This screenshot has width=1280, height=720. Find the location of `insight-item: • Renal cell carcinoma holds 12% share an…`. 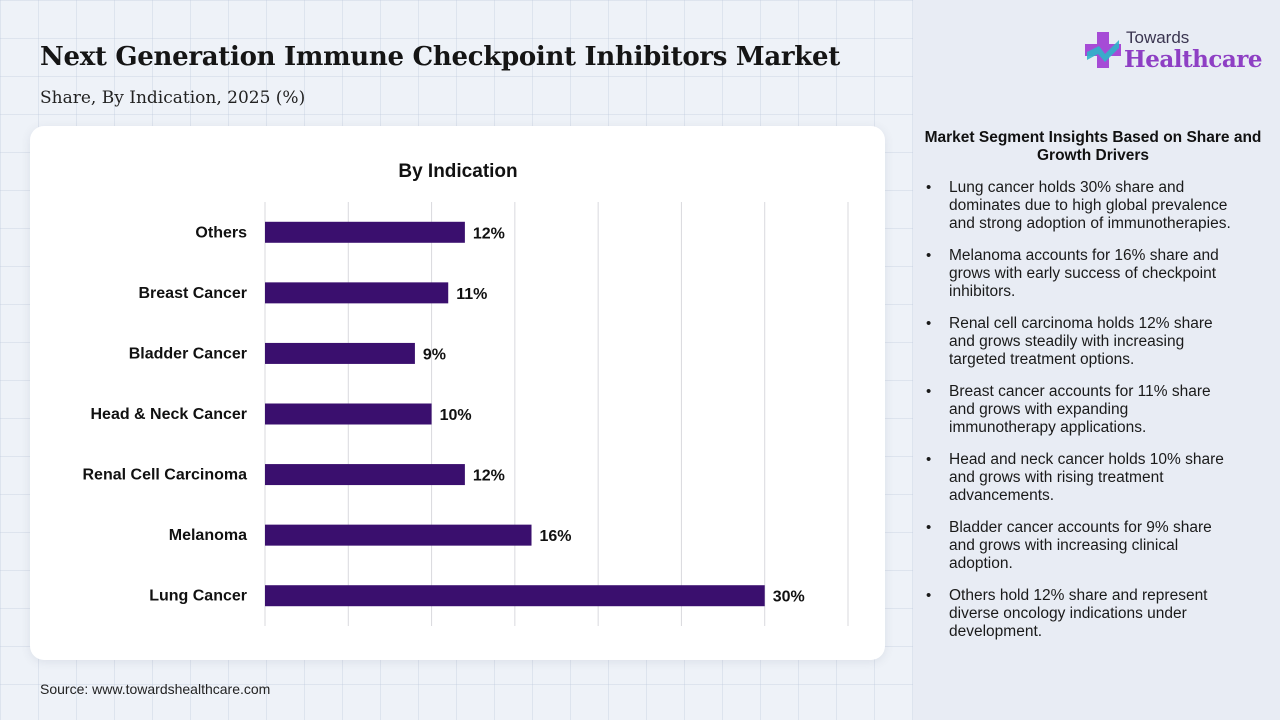

insight-item: • Renal cell carcinoma holds 12% share an… is located at coordinates (1078, 342).